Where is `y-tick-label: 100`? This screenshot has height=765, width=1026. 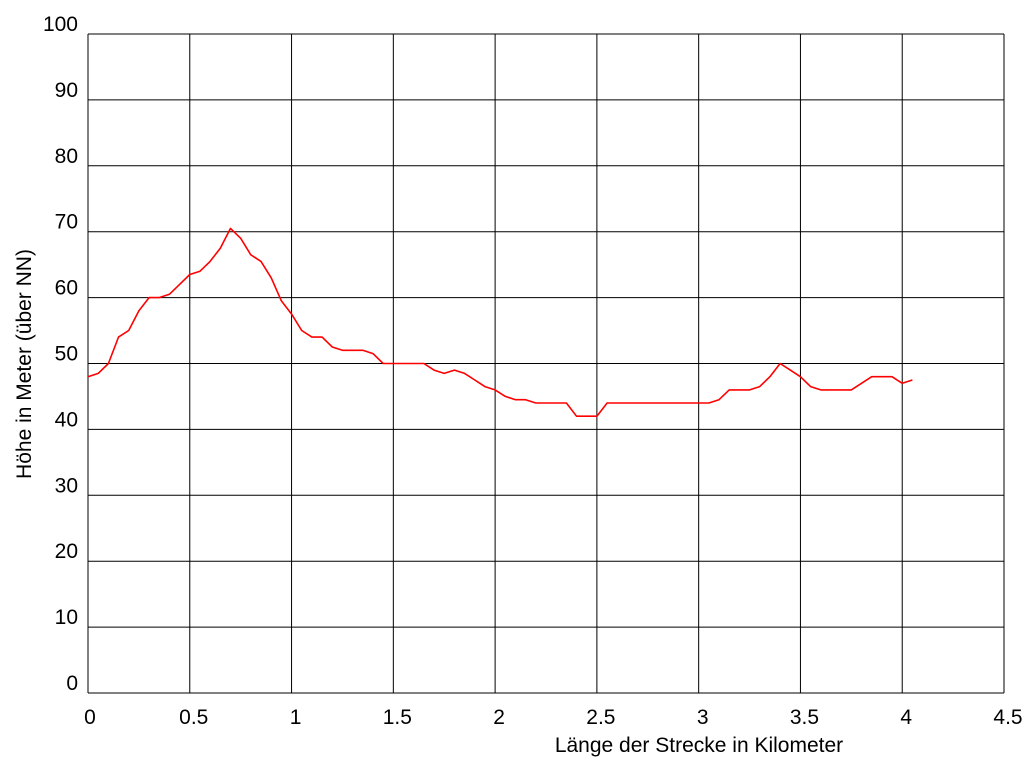 y-tick-label: 100 is located at coordinates (60, 24).